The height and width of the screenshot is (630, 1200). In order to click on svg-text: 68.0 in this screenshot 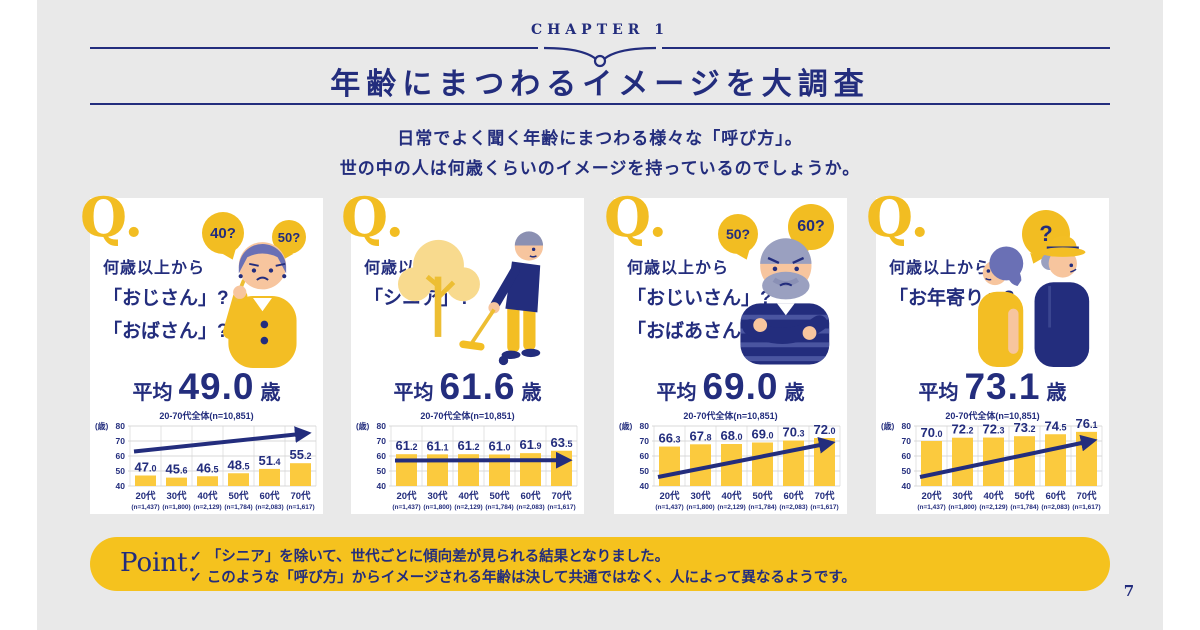, I will do `click(732, 435)`.